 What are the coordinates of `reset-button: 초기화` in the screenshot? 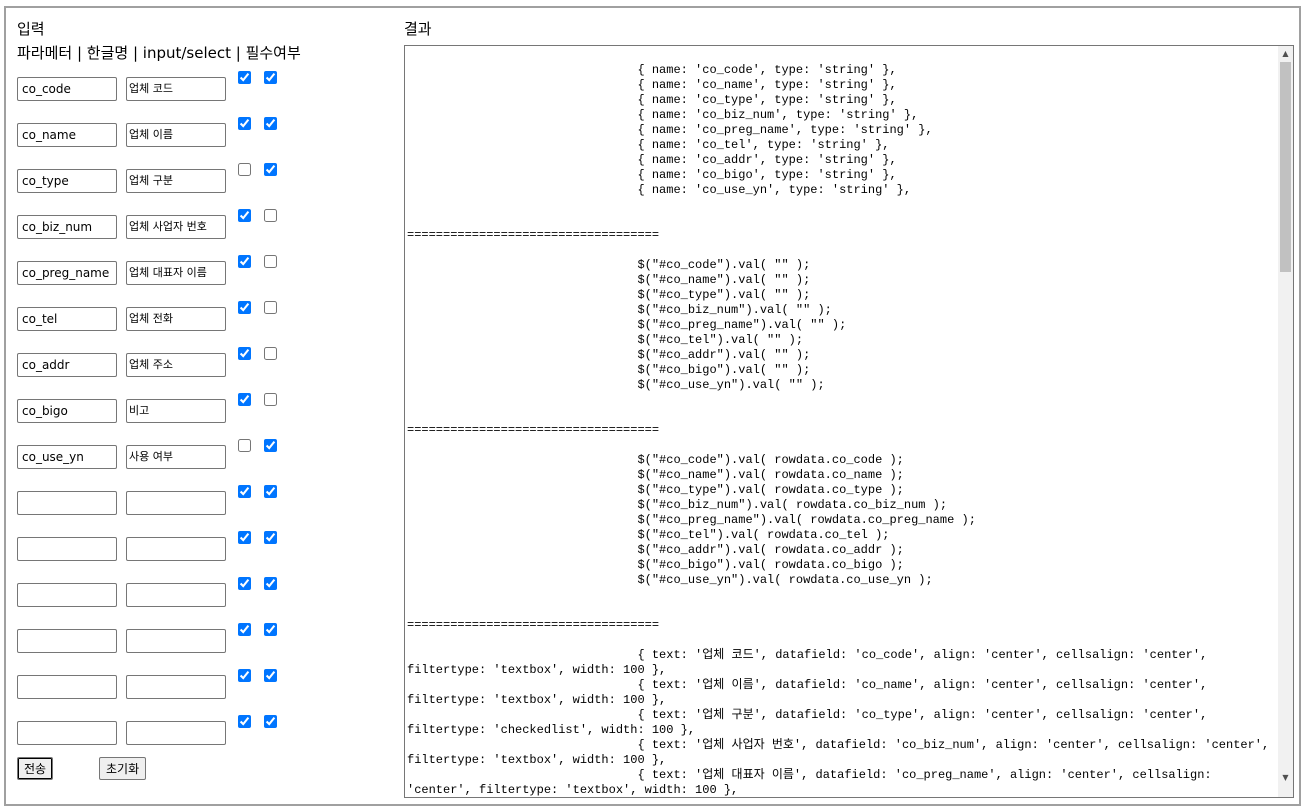 It's located at (123, 768).